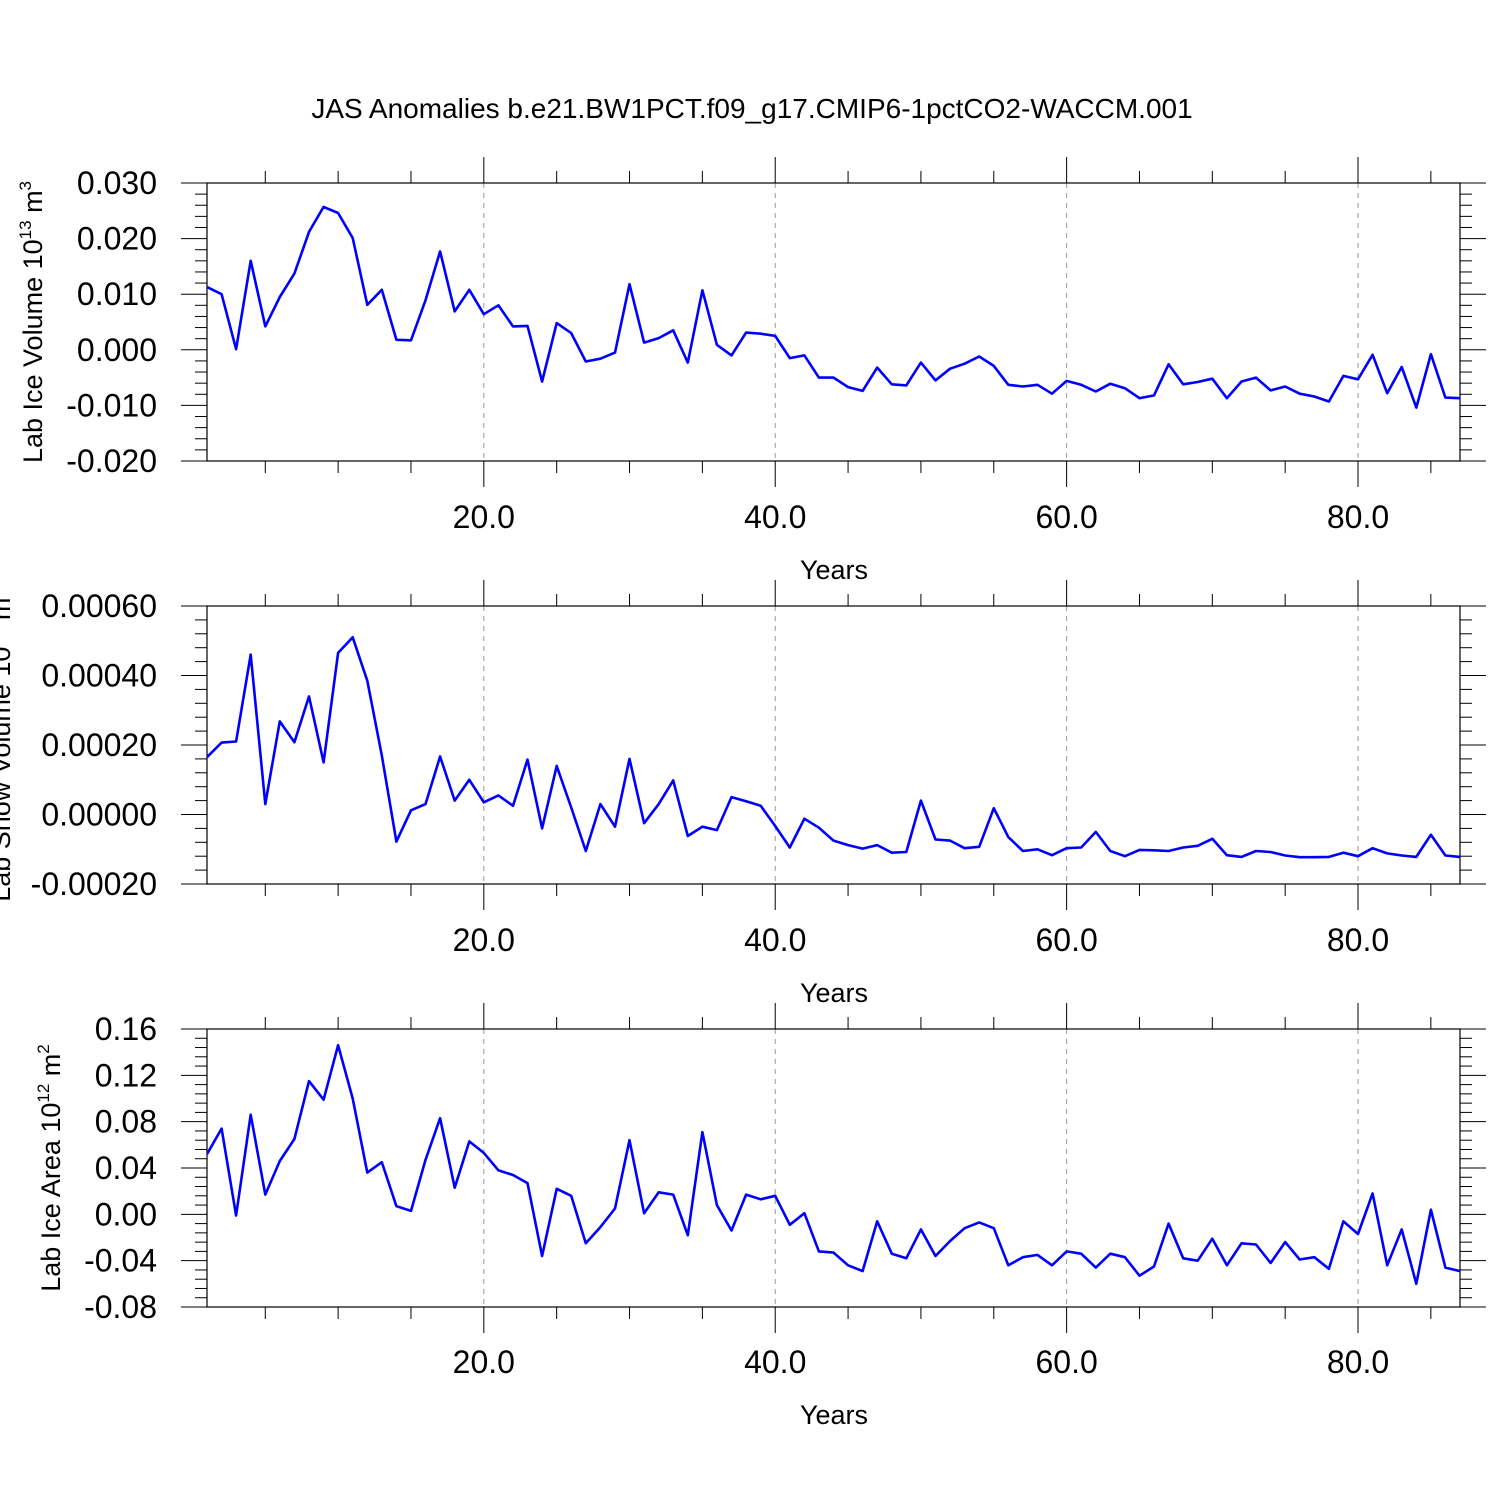 This screenshot has height=1500, width=1500. Describe the element at coordinates (117, 350) in the screenshot. I see `y-tick-label: 0.000` at that location.